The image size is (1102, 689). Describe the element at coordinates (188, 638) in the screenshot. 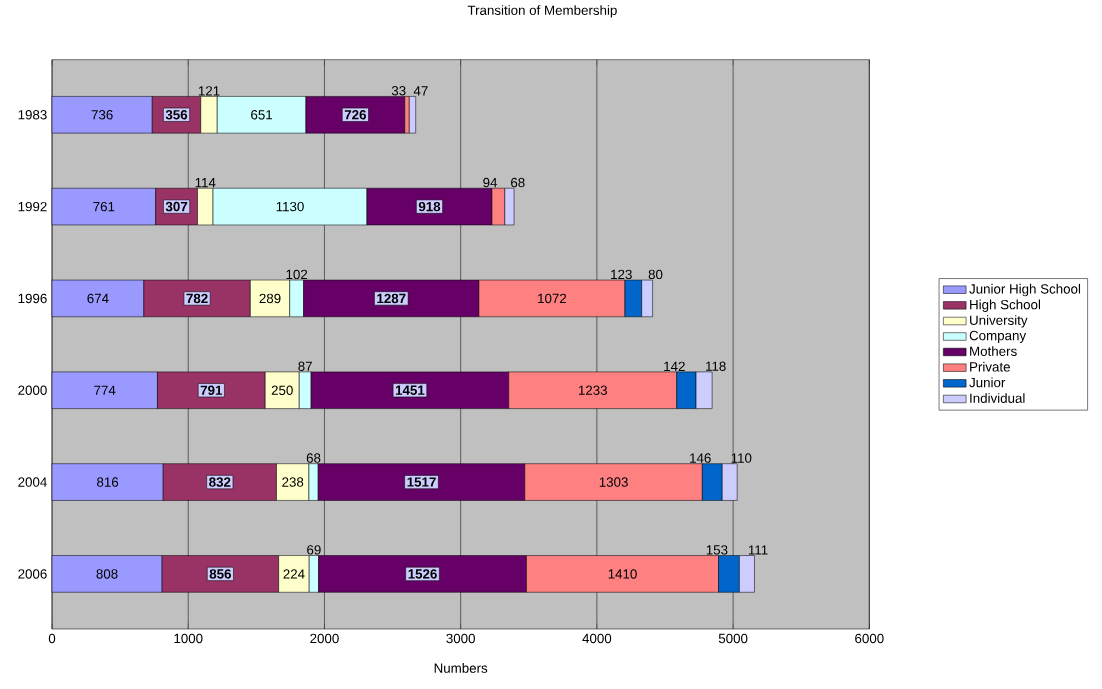

I see `x-tick-label: 1000` at that location.